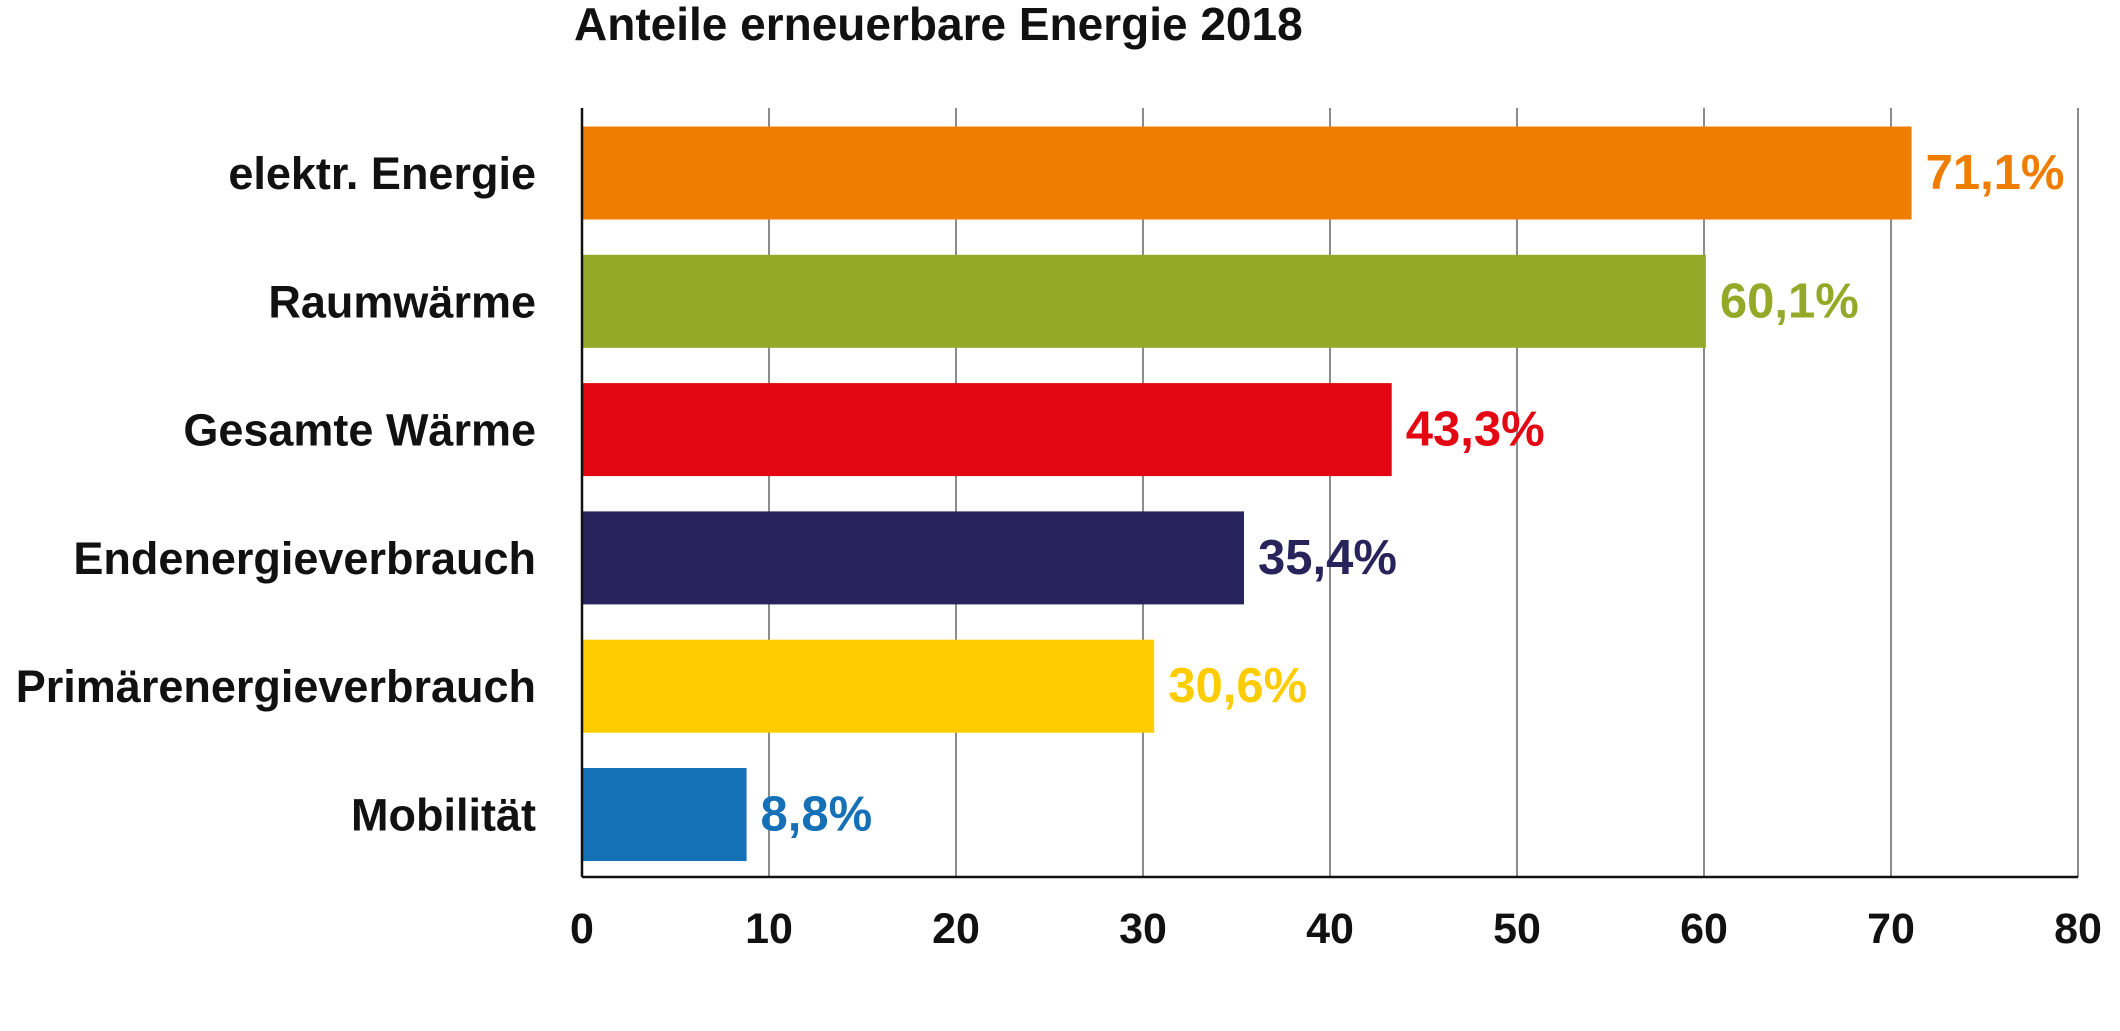  What do you see at coordinates (1327, 558) in the screenshot?
I see `value-label-4: 35,4%` at bounding box center [1327, 558].